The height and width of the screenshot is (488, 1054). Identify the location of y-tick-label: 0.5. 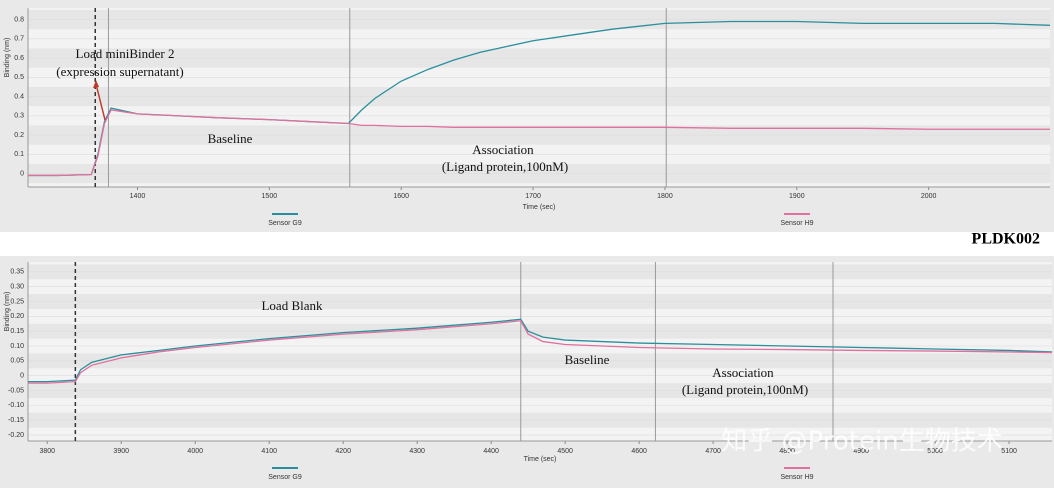
(19, 77).